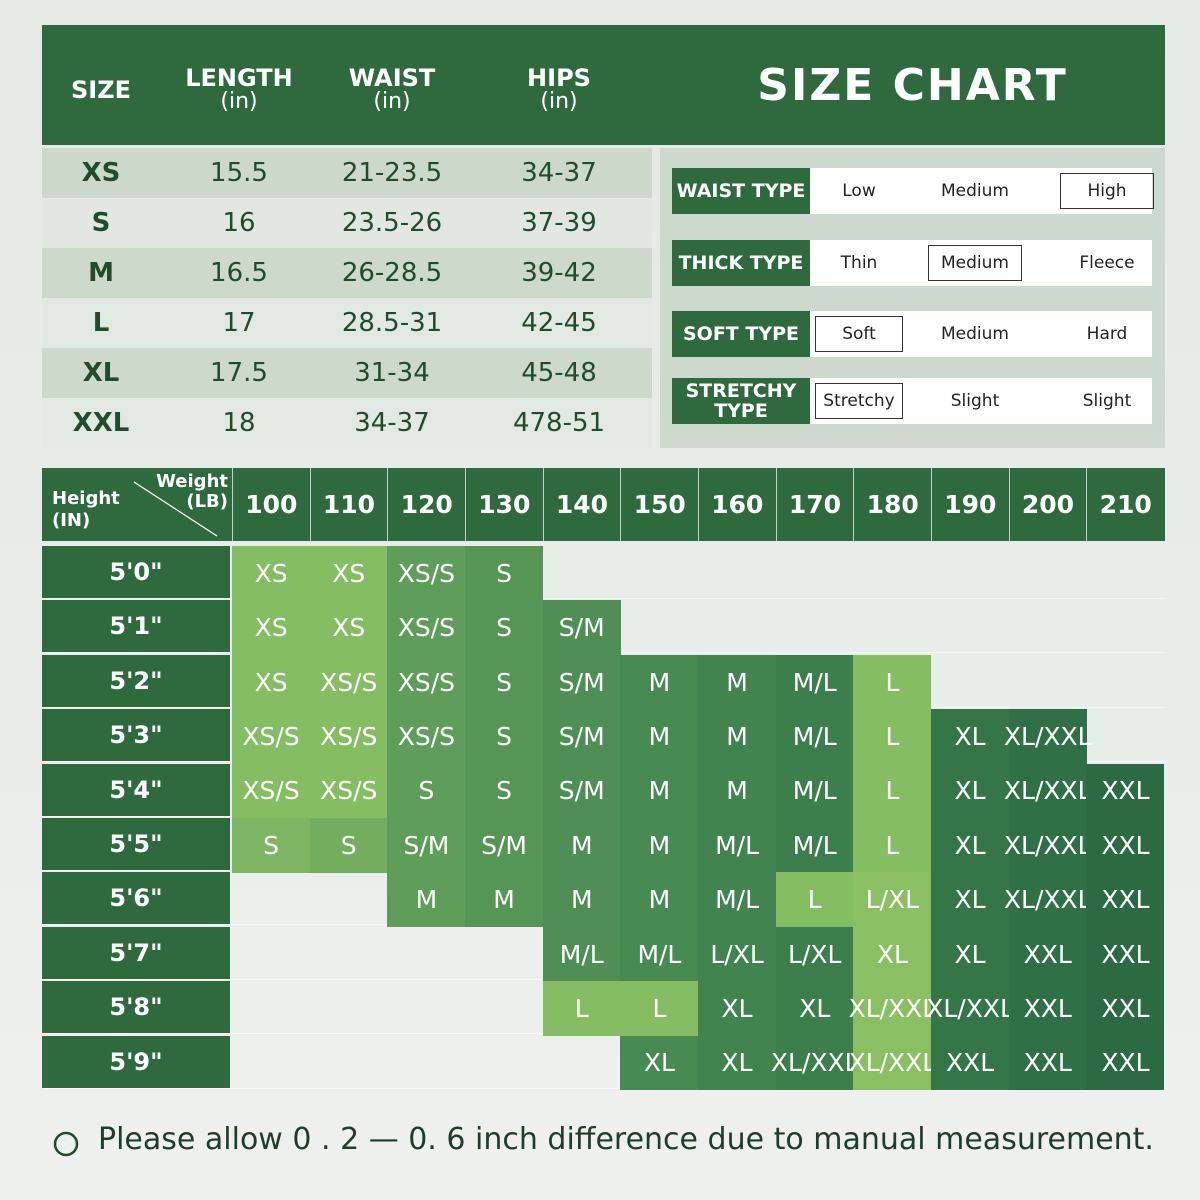 The height and width of the screenshot is (1200, 1200). Describe the element at coordinates (136, 735) in the screenshot. I see `height-label: 5'3"` at that location.